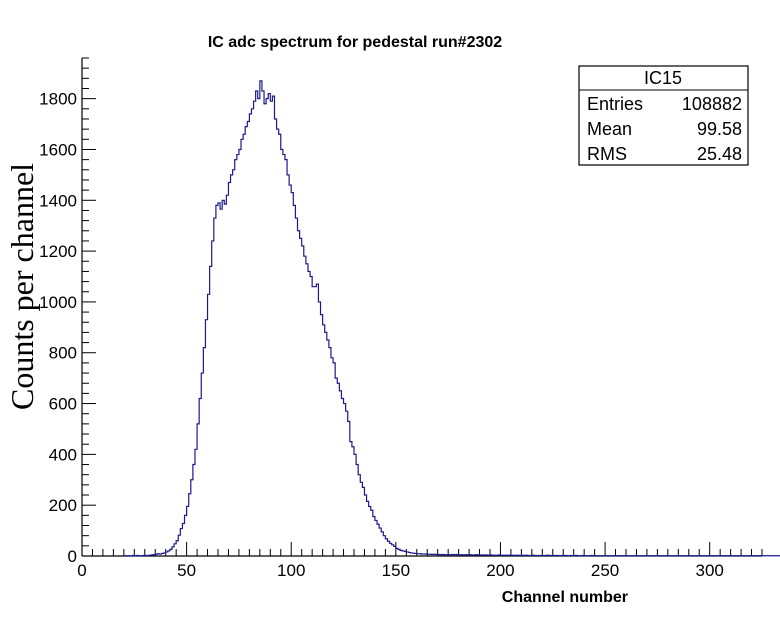 This screenshot has height=618, width=780. Describe the element at coordinates (58, 200) in the screenshot. I see `y-tick-label: 1400` at that location.